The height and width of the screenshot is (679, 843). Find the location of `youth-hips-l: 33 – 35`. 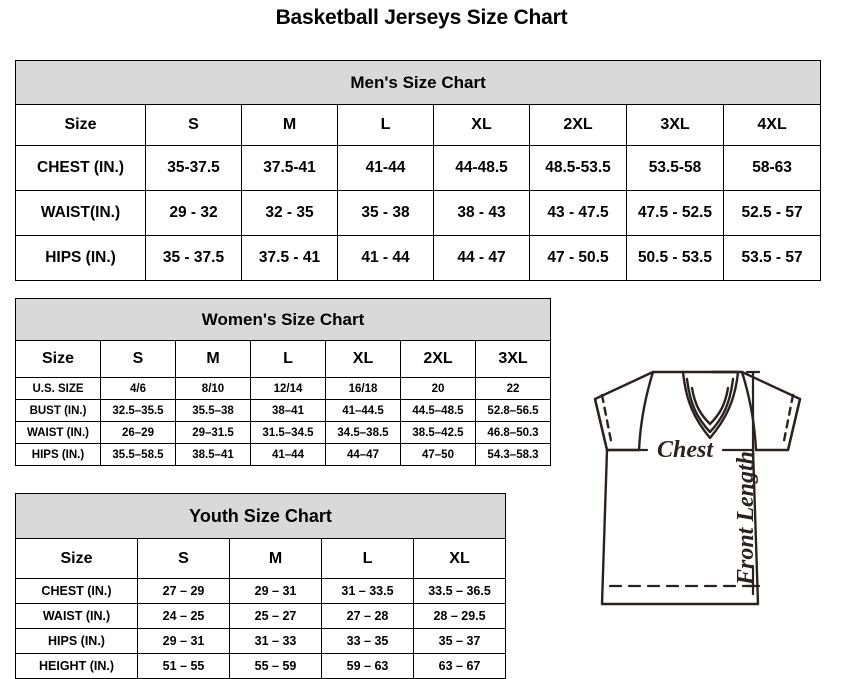

youth-hips-l: 33 – 35 is located at coordinates (367, 641).